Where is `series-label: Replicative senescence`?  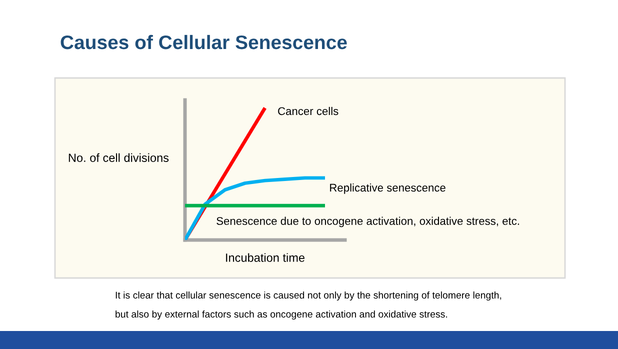 series-label: Replicative senescence is located at coordinates (388, 188).